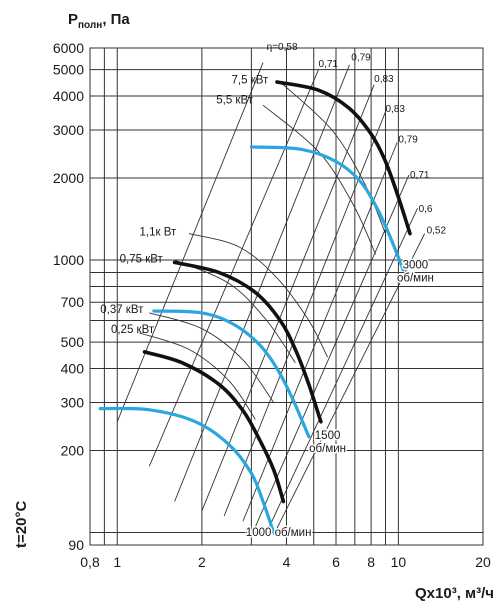  What do you see at coordinates (454, 593) in the screenshot?
I see `x-axis-title: Qx10³, м³/ч` at bounding box center [454, 593].